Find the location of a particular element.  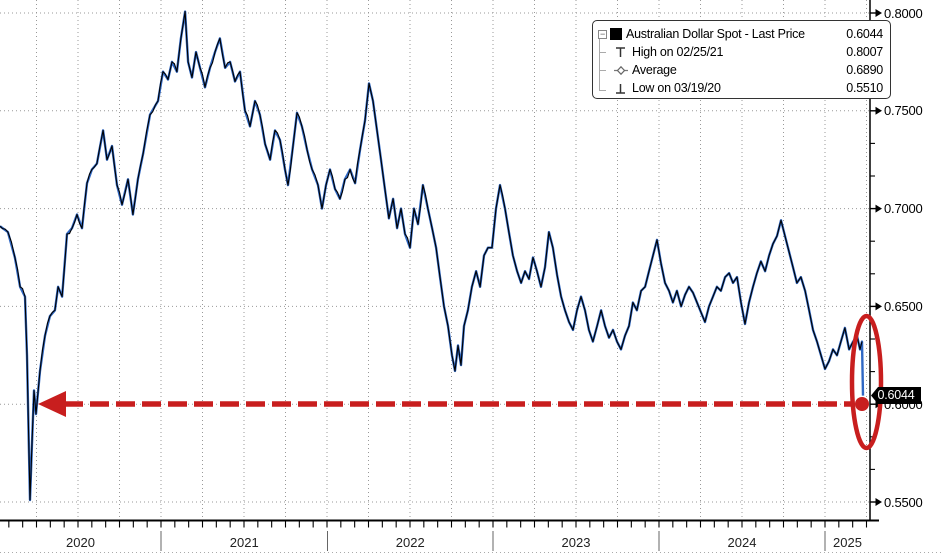

annotation-endpoint-dot is located at coordinates (862, 404).